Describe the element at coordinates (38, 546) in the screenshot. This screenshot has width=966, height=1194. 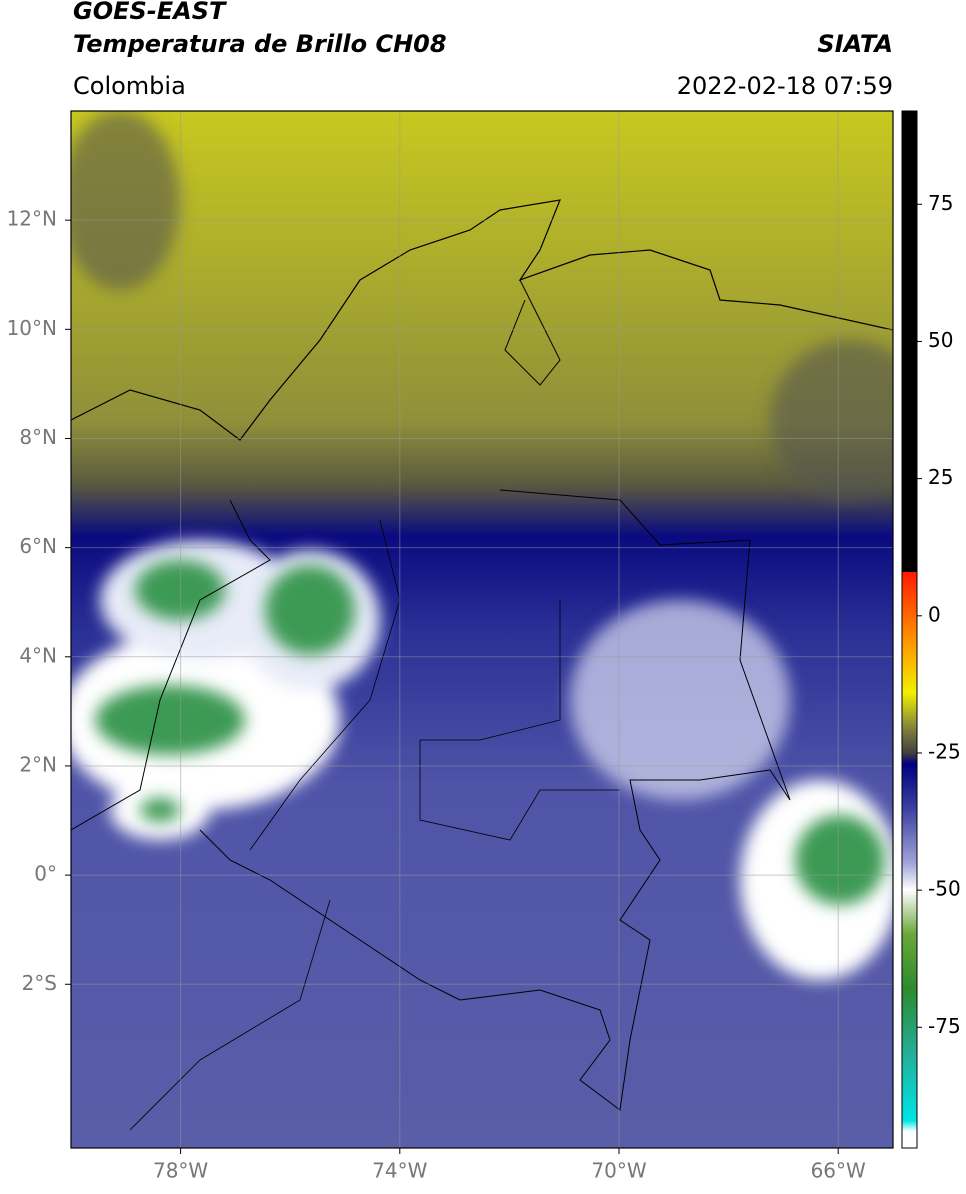
I see `y-tick-label: 6°N` at that location.